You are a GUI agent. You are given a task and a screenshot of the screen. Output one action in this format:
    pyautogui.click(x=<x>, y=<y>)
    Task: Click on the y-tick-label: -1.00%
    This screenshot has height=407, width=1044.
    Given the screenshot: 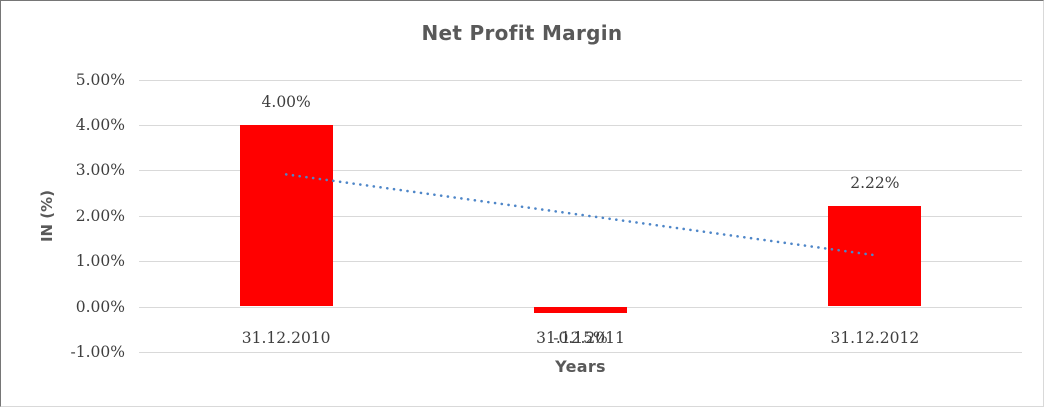 What is the action you would take?
    pyautogui.click(x=97, y=351)
    